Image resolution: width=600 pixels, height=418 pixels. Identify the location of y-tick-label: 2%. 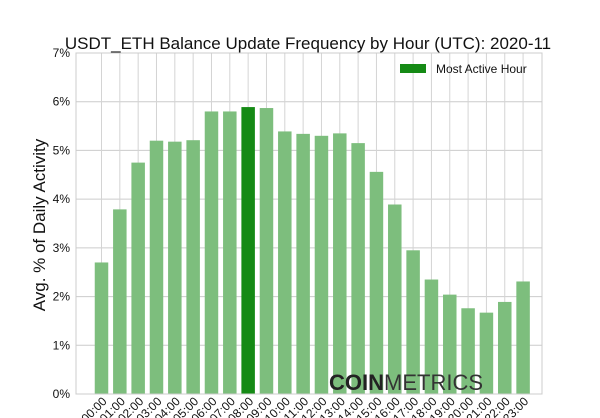
(62, 297).